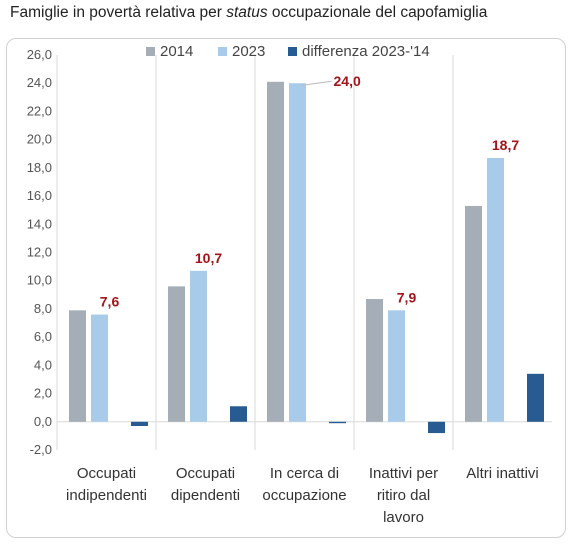  I want to click on category-label: dipendenti, so click(205, 495).